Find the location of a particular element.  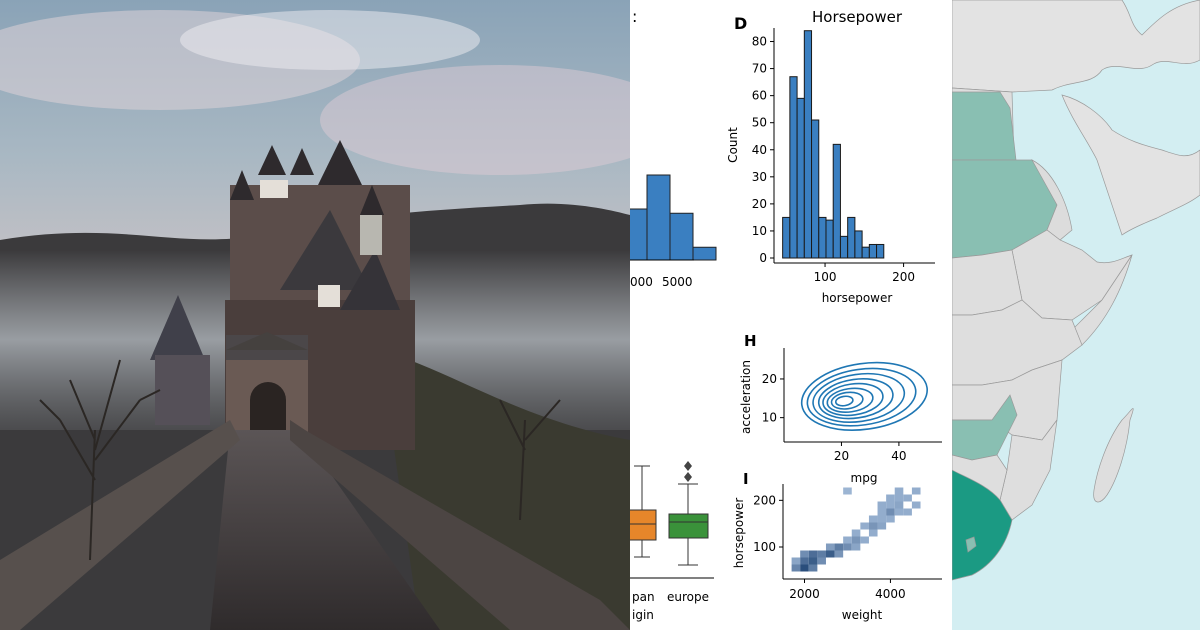

y-axis-label: acceleration is located at coordinates (746, 397).